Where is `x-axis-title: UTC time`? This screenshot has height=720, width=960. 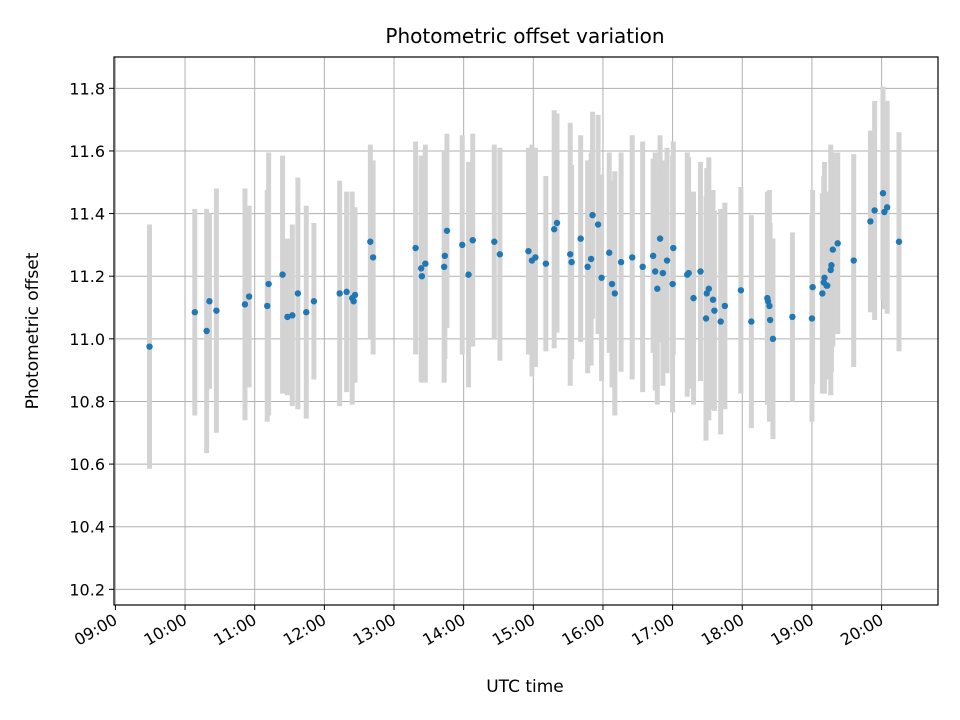 x-axis-title: UTC time is located at coordinates (525, 687).